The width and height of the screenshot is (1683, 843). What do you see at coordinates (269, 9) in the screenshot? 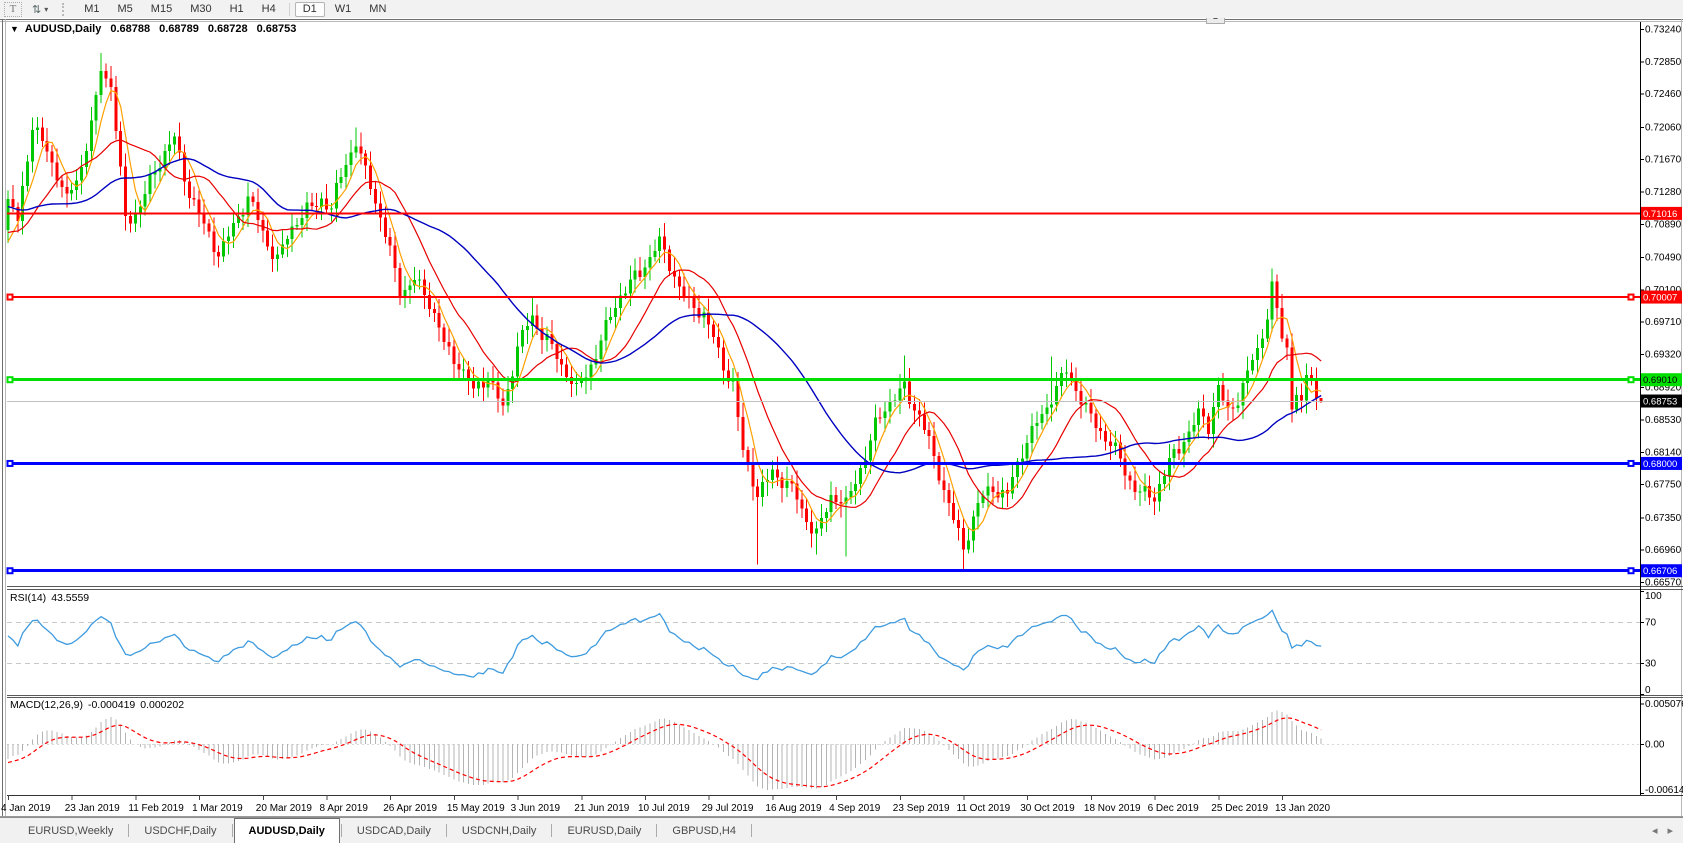
I see `timeframe-button-h4: H4` at bounding box center [269, 9].